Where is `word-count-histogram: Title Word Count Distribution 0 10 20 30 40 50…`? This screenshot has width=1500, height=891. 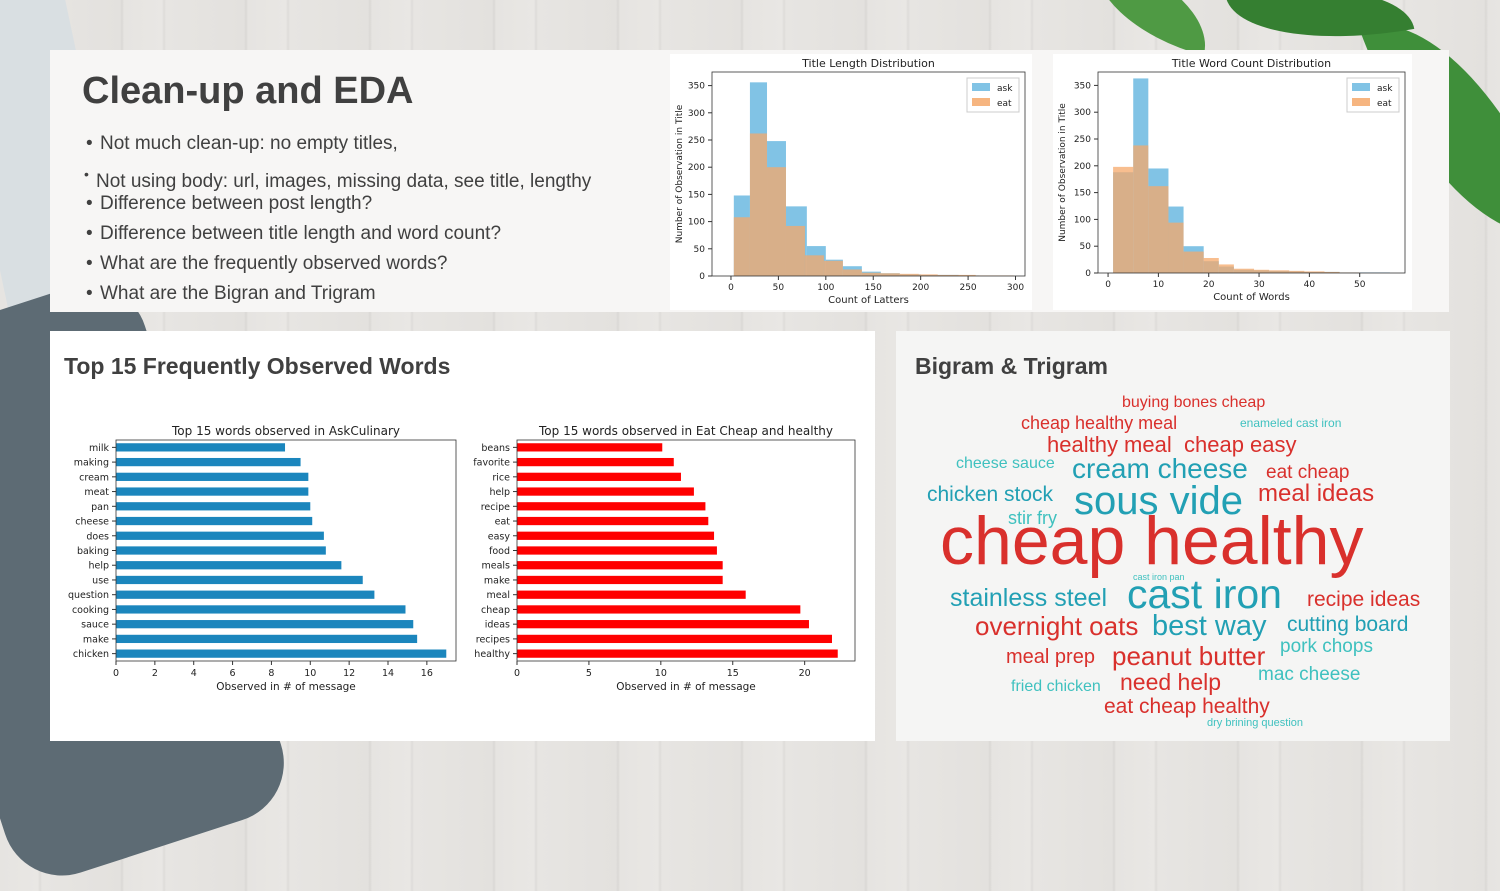 word-count-histogram: Title Word Count Distribution 0 10 20 30 40 50… is located at coordinates (1232, 180).